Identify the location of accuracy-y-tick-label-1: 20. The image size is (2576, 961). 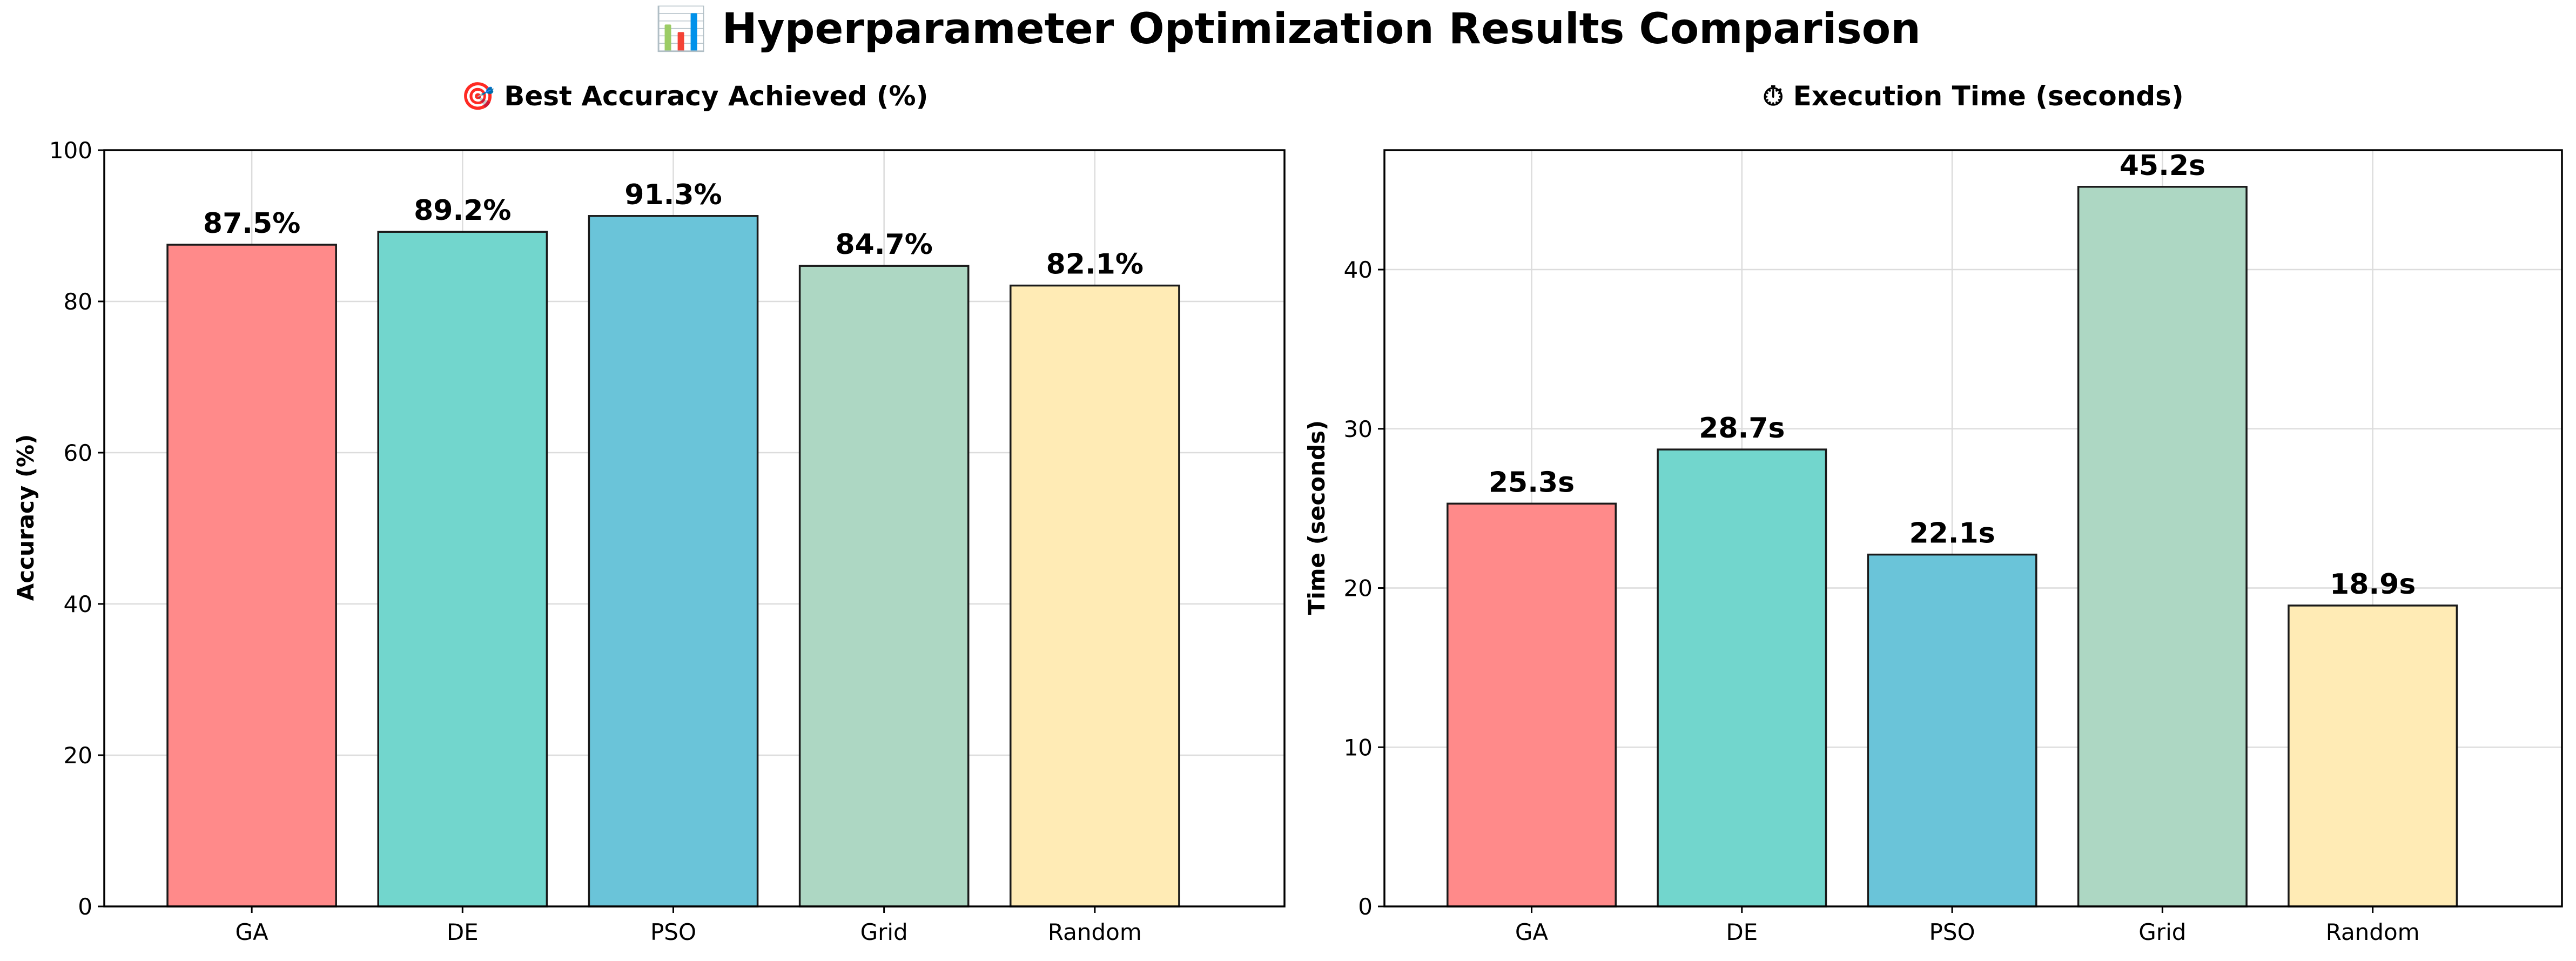
(78, 755).